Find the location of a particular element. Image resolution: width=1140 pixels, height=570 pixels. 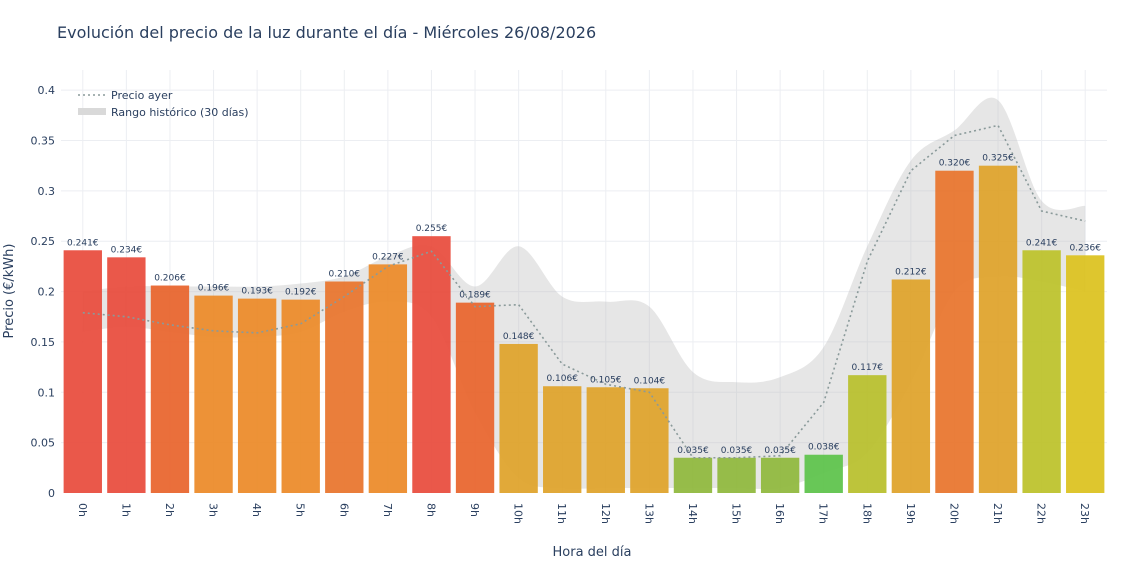

x-tick-18h: 18h is located at coordinates (866, 513).